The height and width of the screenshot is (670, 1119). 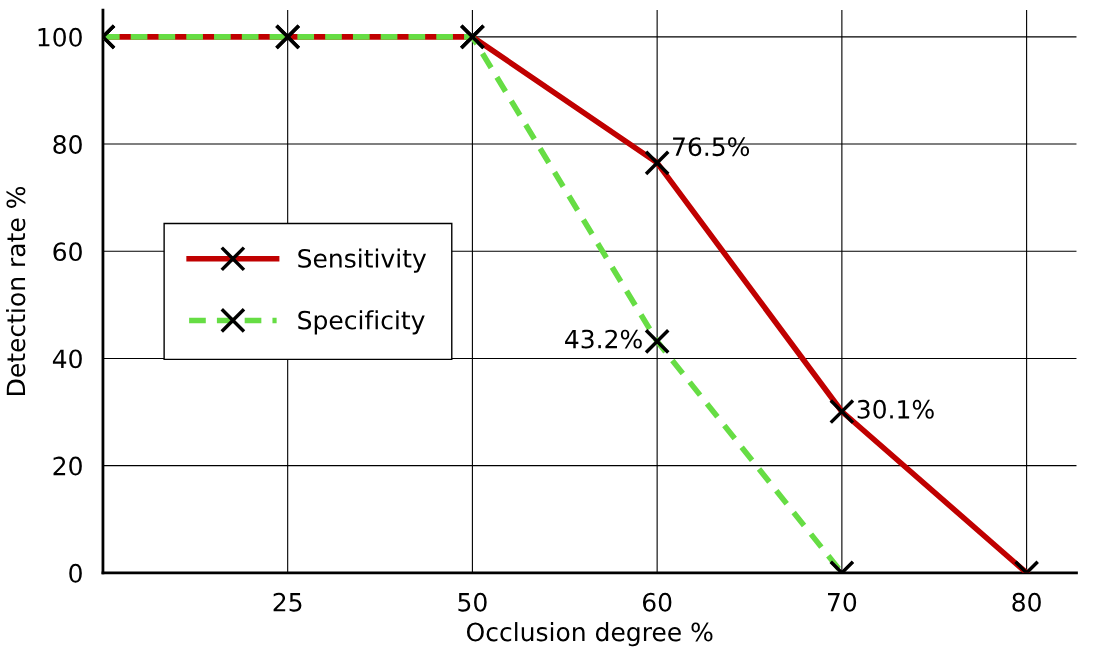 I want to click on y-axis-title: Detection rate %, so click(x=16, y=290).